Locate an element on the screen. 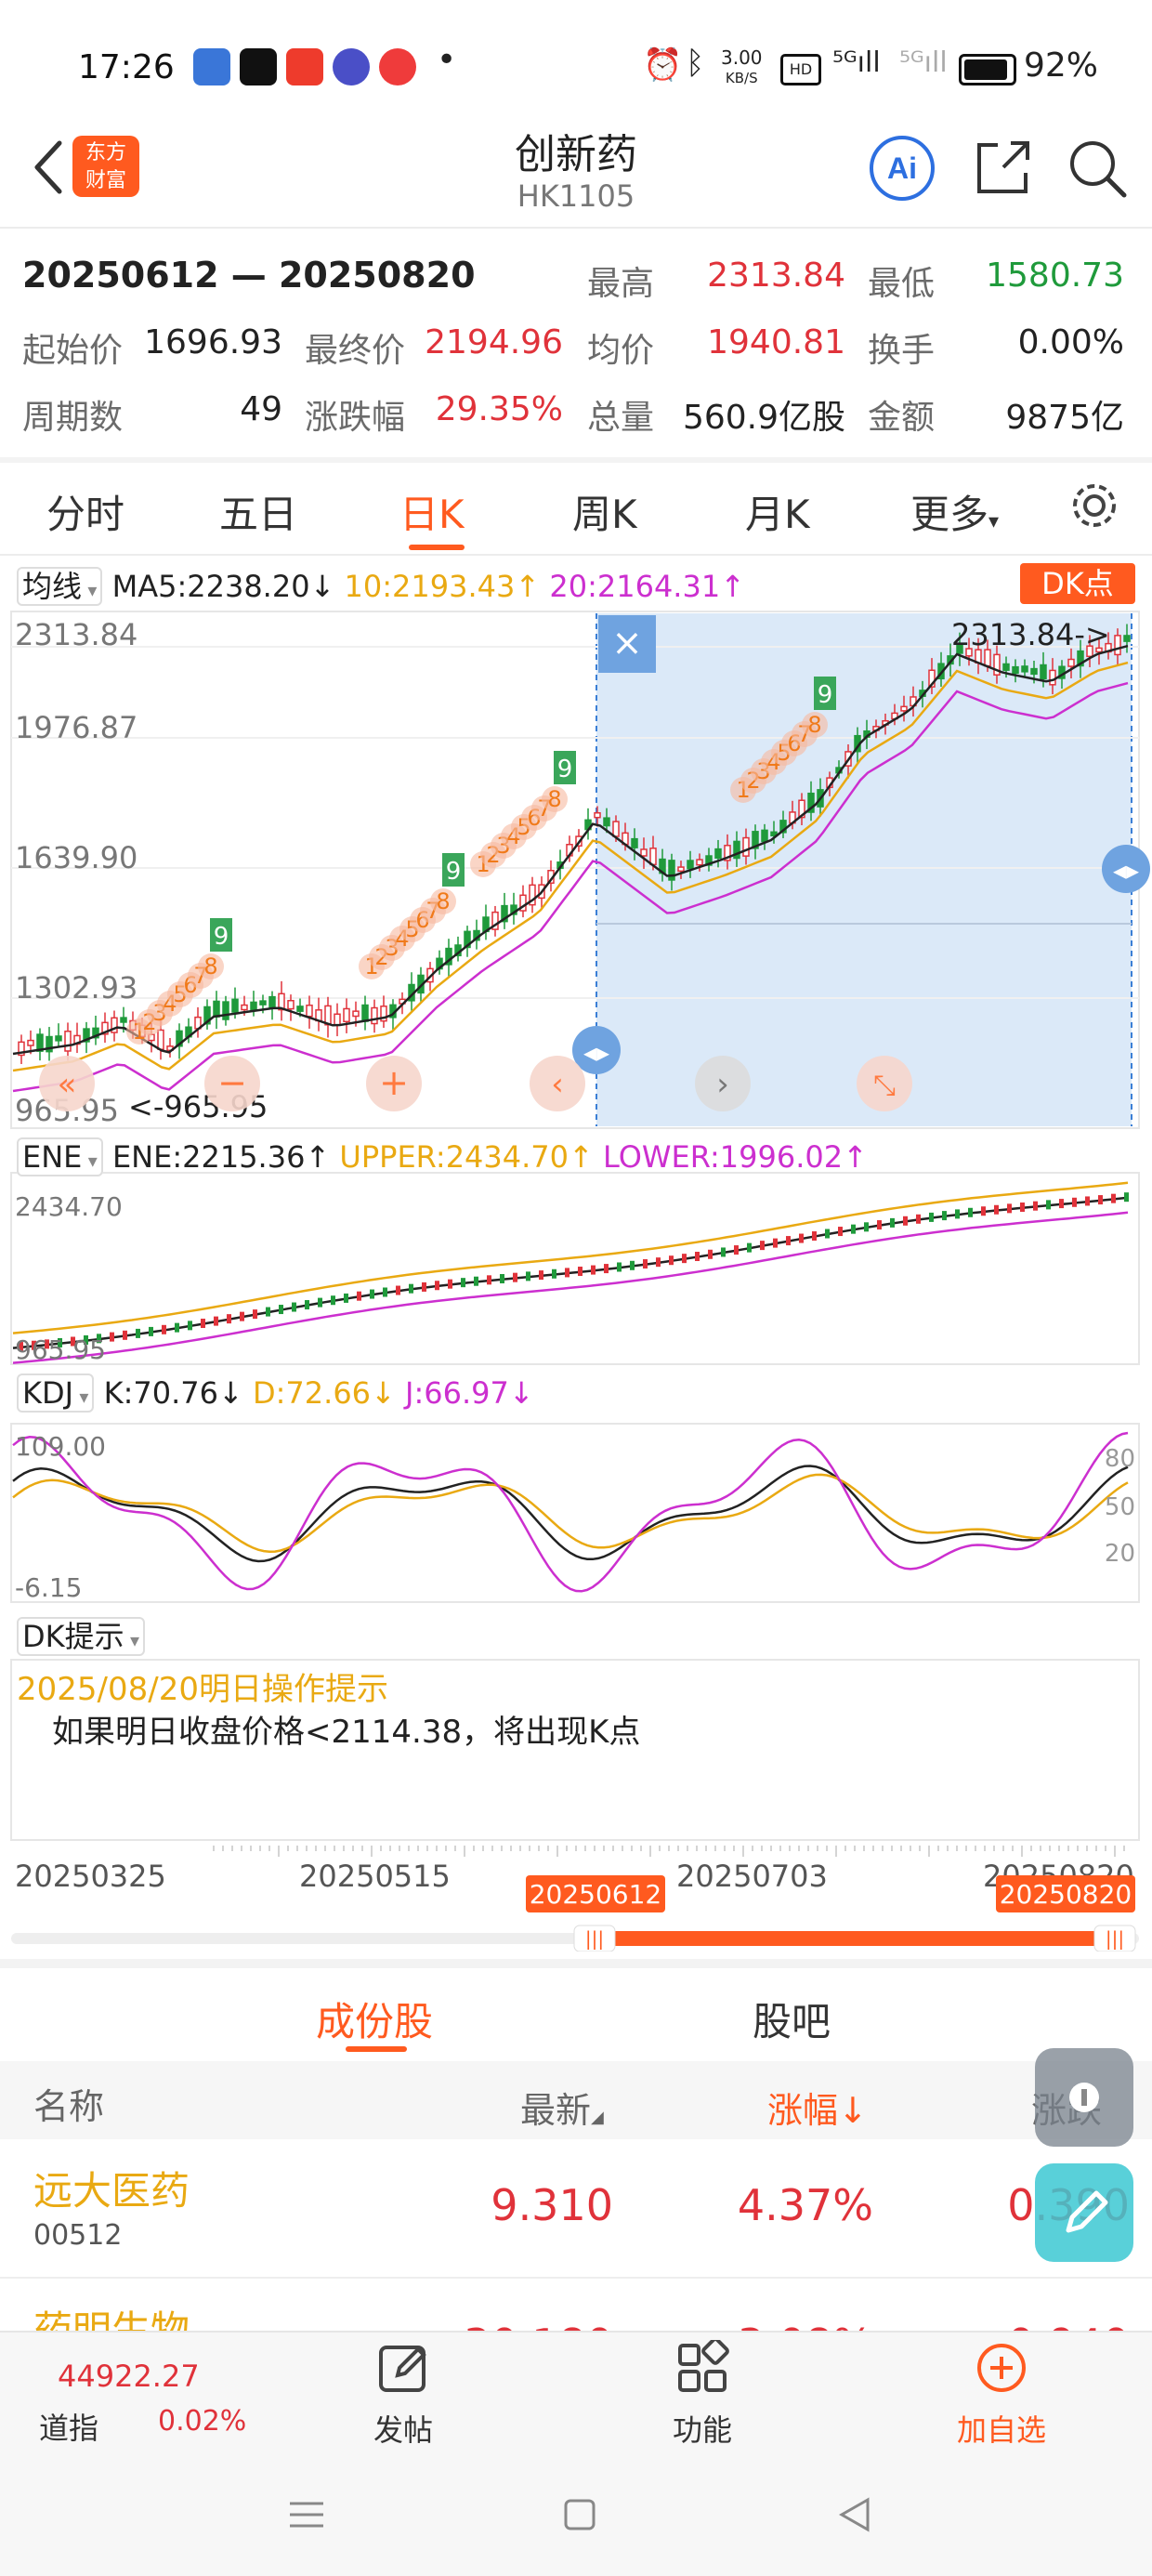  tab-stock-forum: 股吧 is located at coordinates (792, 2021).